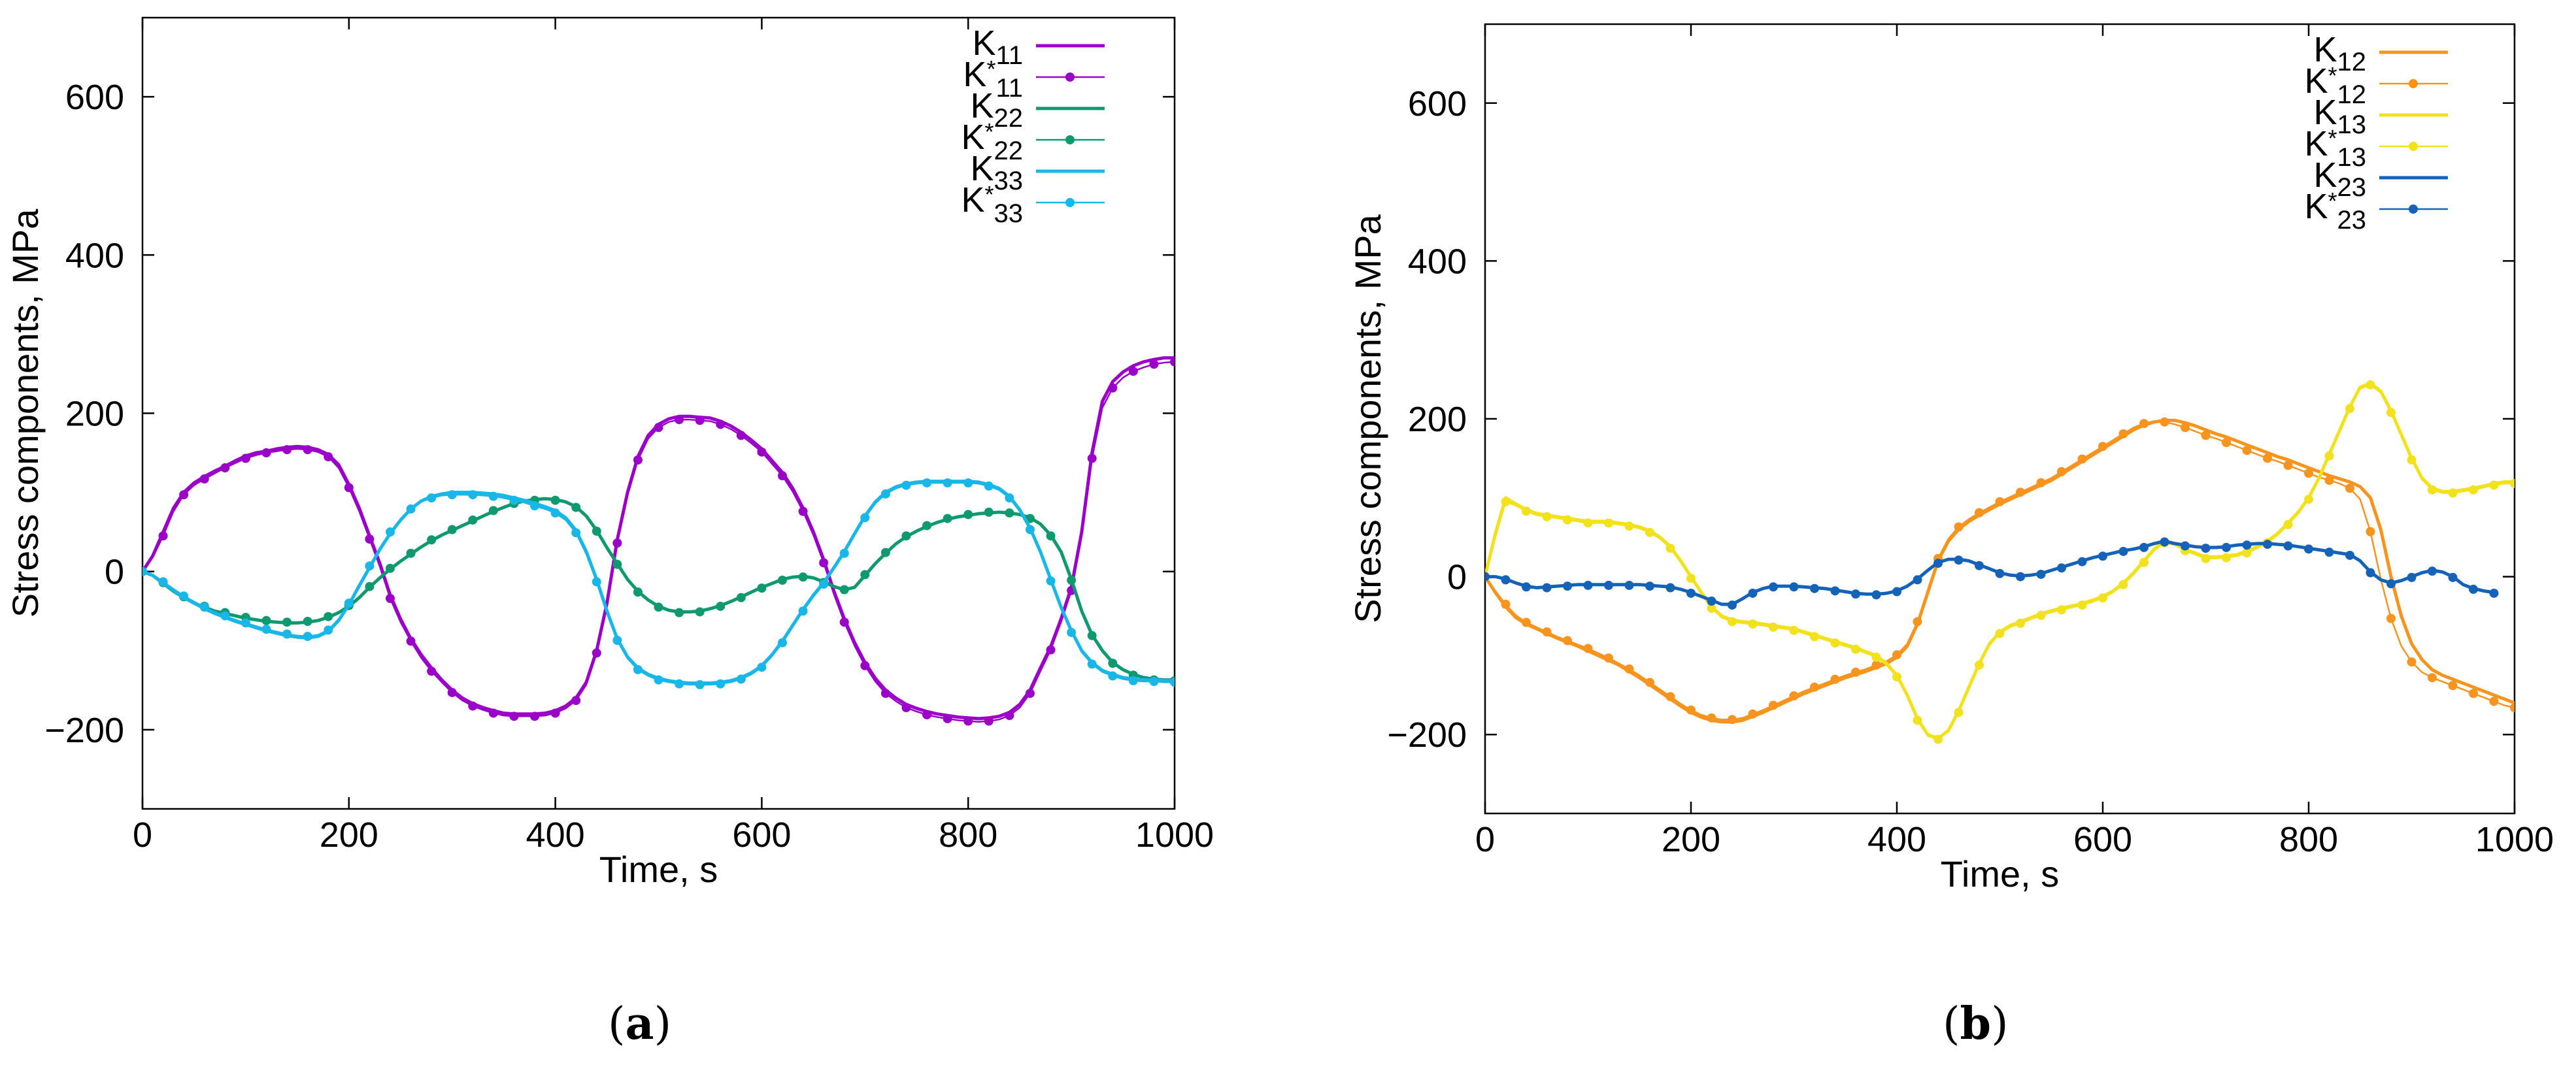  I want to click on legend-item: K33, so click(1038, 172).